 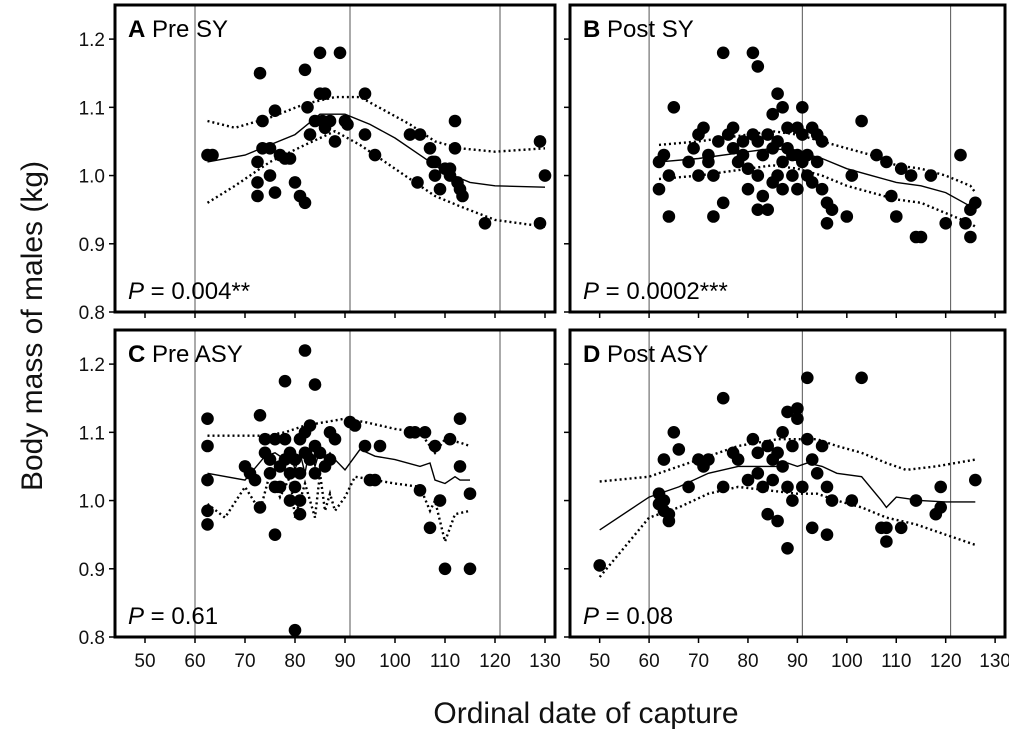 What do you see at coordinates (817, 196) in the screenshot?
I see `panel-b-lower-ci-line` at bounding box center [817, 196].